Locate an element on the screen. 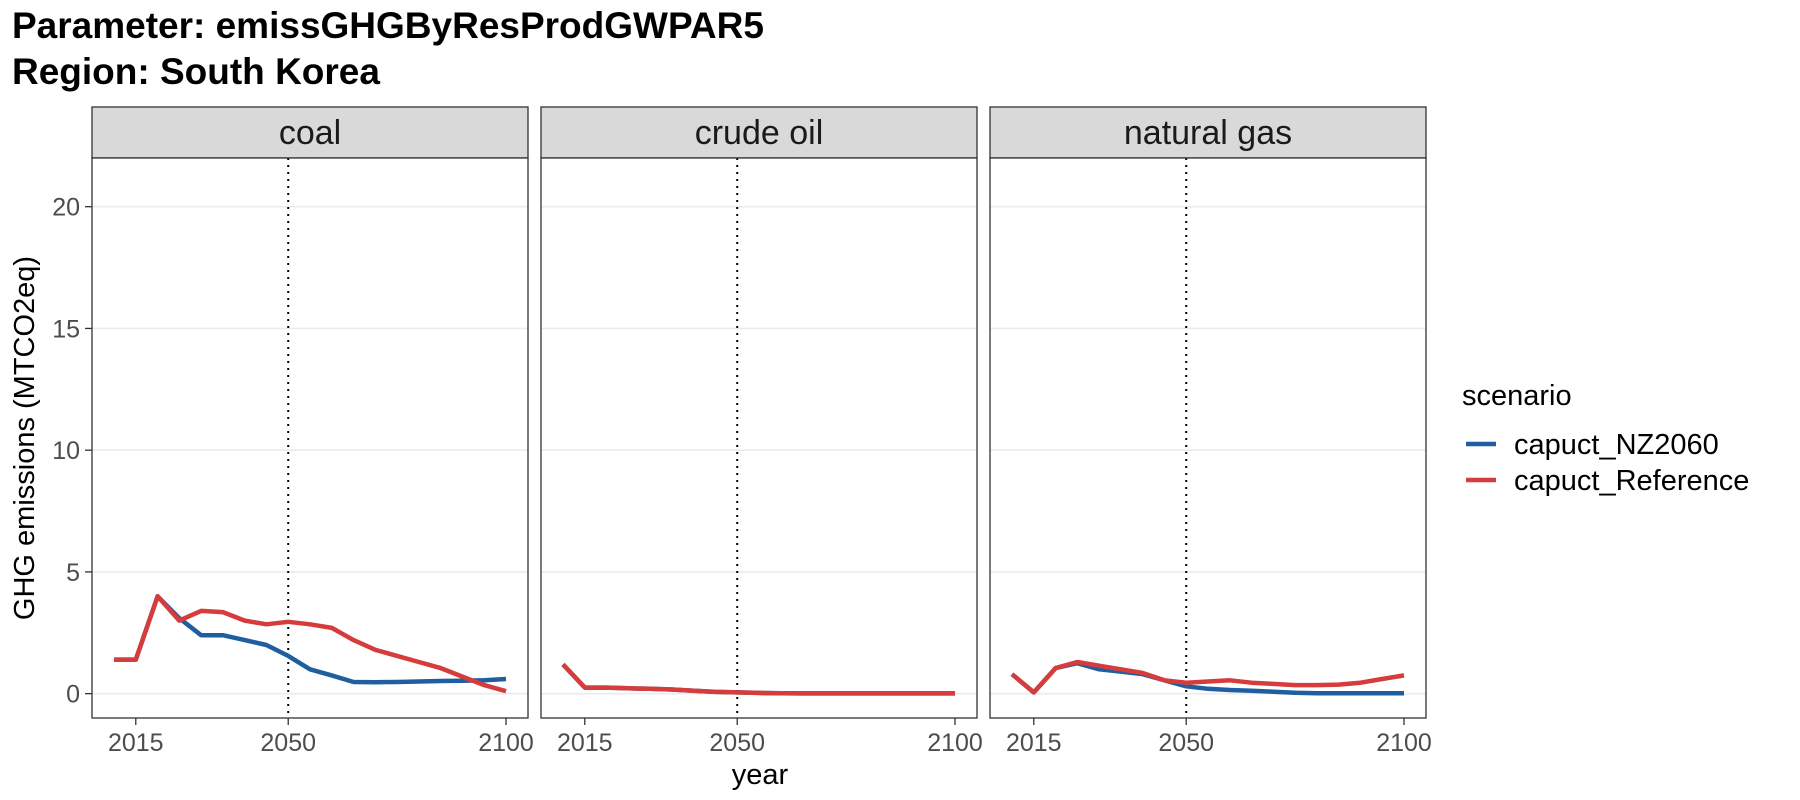 The width and height of the screenshot is (1800, 800). y-tick-label: 10 is located at coordinates (66, 451).